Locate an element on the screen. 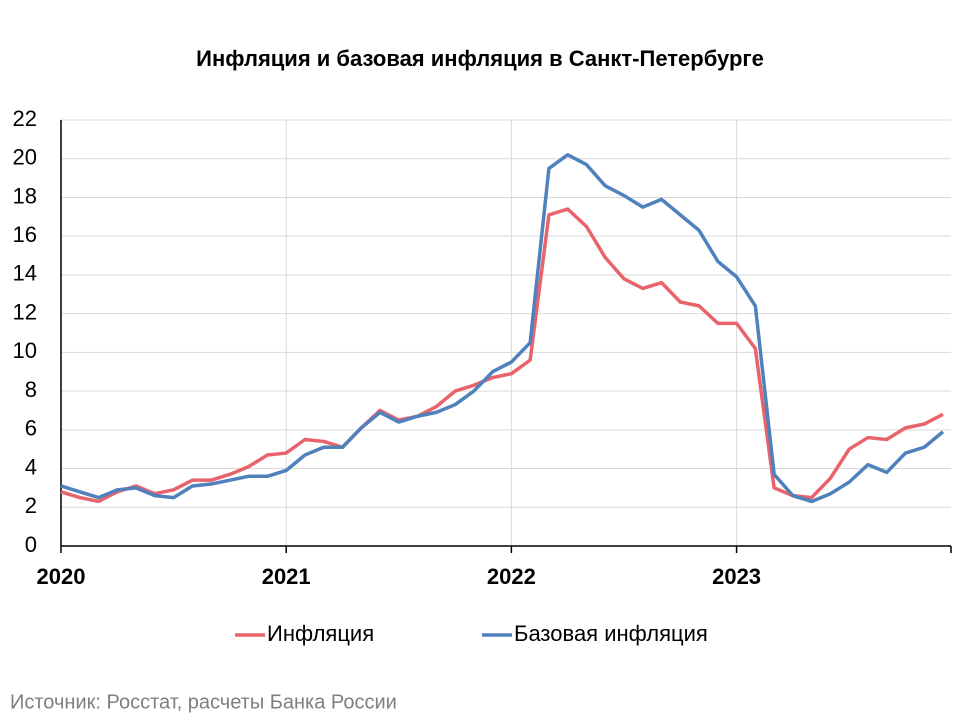 The image size is (960, 720). y-tick-label: 22 is located at coordinates (25, 118).